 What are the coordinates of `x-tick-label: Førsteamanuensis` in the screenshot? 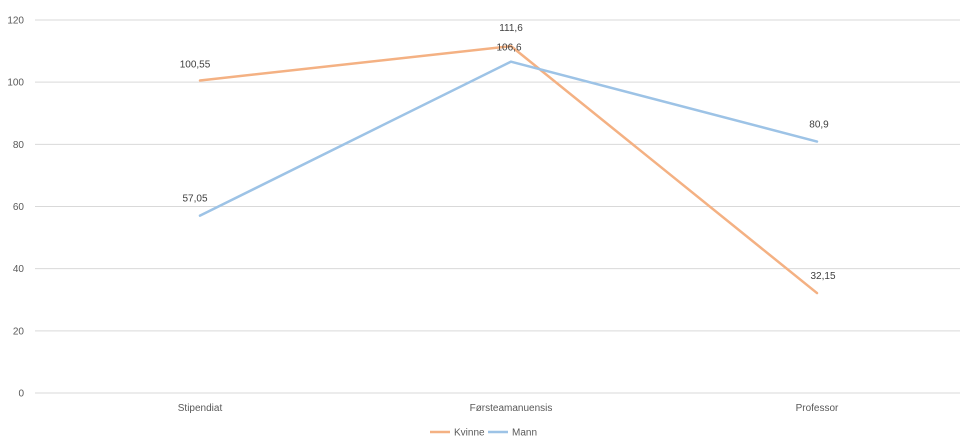 It's located at (511, 408).